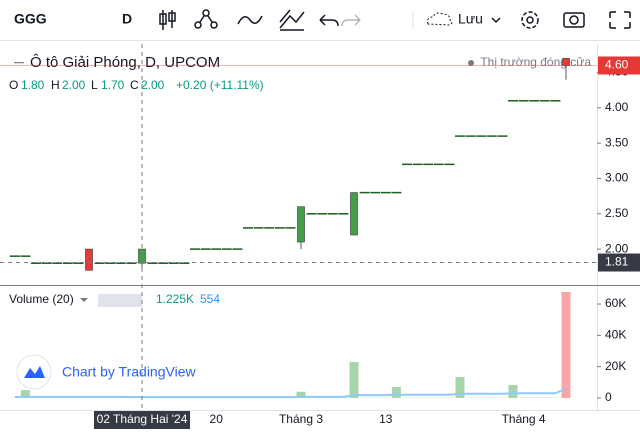 Image resolution: width=640 pixels, height=440 pixels. I want to click on interval: D, so click(127, 19).